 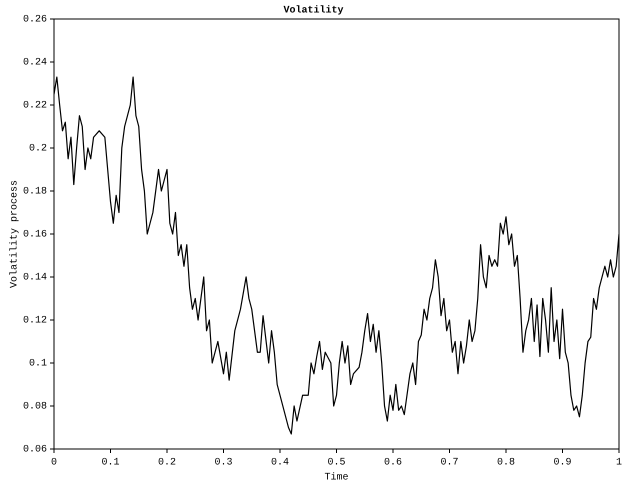 I want to click on y-tick-label: 0.24, so click(x=35, y=63).